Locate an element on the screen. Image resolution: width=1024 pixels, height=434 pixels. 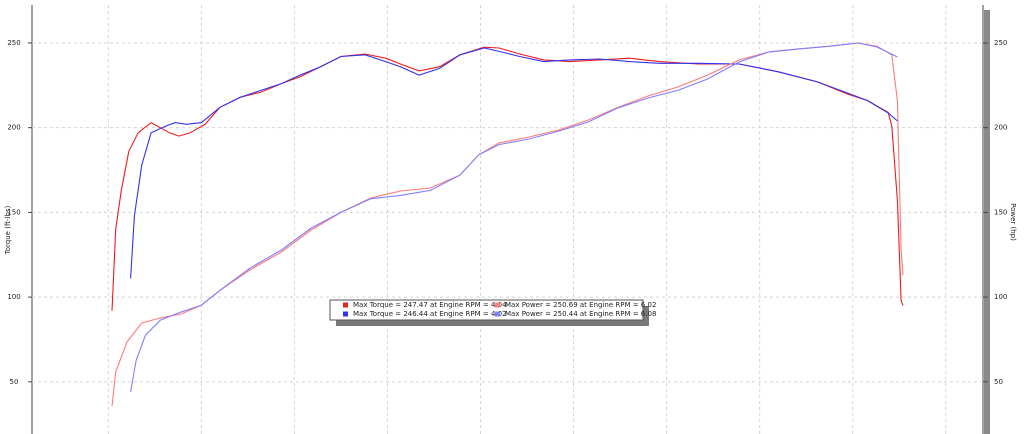
y2-axis-label: Power (hp) is located at coordinates (1013, 222).